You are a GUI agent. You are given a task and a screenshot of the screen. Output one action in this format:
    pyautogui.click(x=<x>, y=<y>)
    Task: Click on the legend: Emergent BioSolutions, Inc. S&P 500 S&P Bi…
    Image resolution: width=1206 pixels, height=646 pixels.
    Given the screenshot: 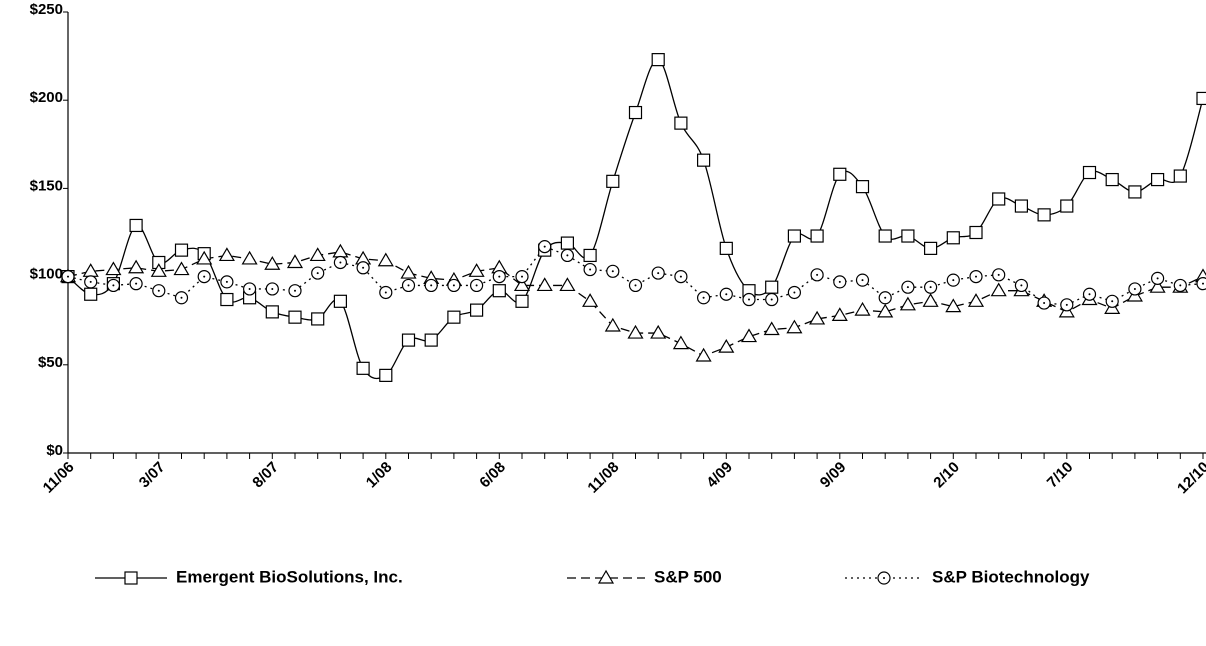 What is the action you would take?
    pyautogui.click(x=592, y=576)
    